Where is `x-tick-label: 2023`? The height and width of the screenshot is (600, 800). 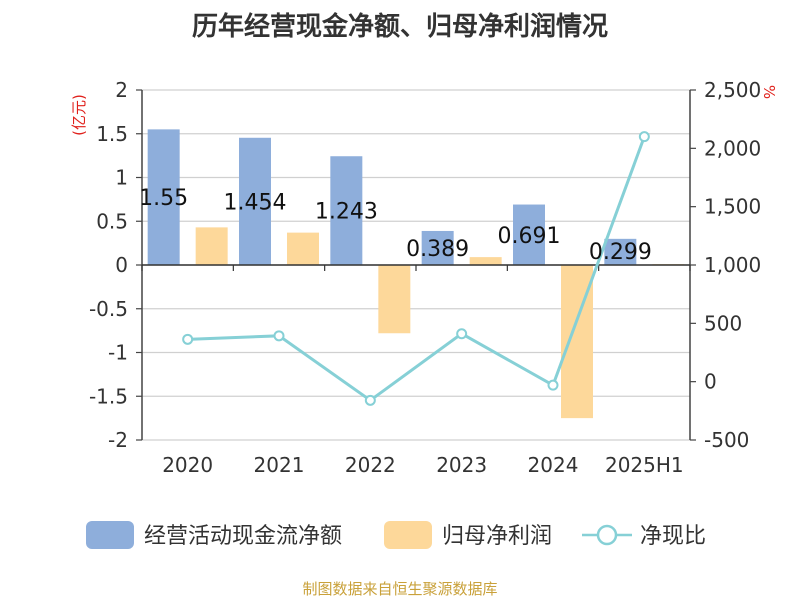 x-tick-label: 2023 is located at coordinates (461, 465).